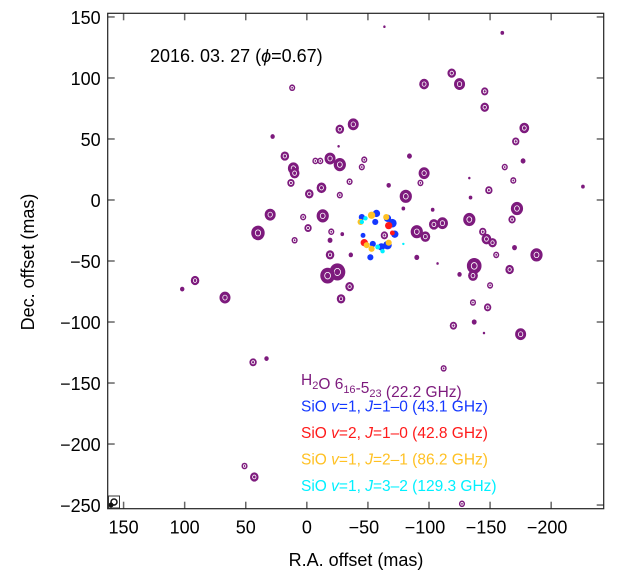 This screenshot has height=585, width=620. What do you see at coordinates (364, 528) in the screenshot?
I see `x-tick-label: −50` at bounding box center [364, 528].